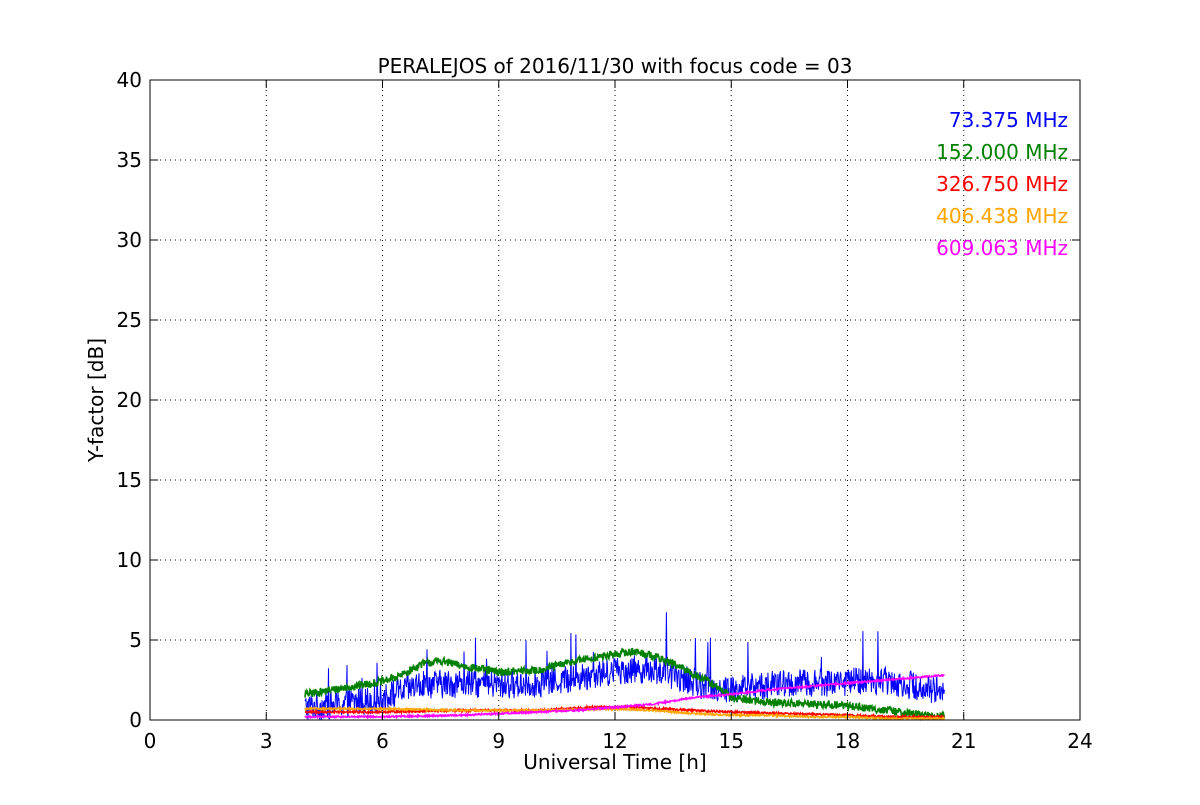 This screenshot has height=805, width=1200. I want to click on y-tick-label: 10, so click(129, 560).